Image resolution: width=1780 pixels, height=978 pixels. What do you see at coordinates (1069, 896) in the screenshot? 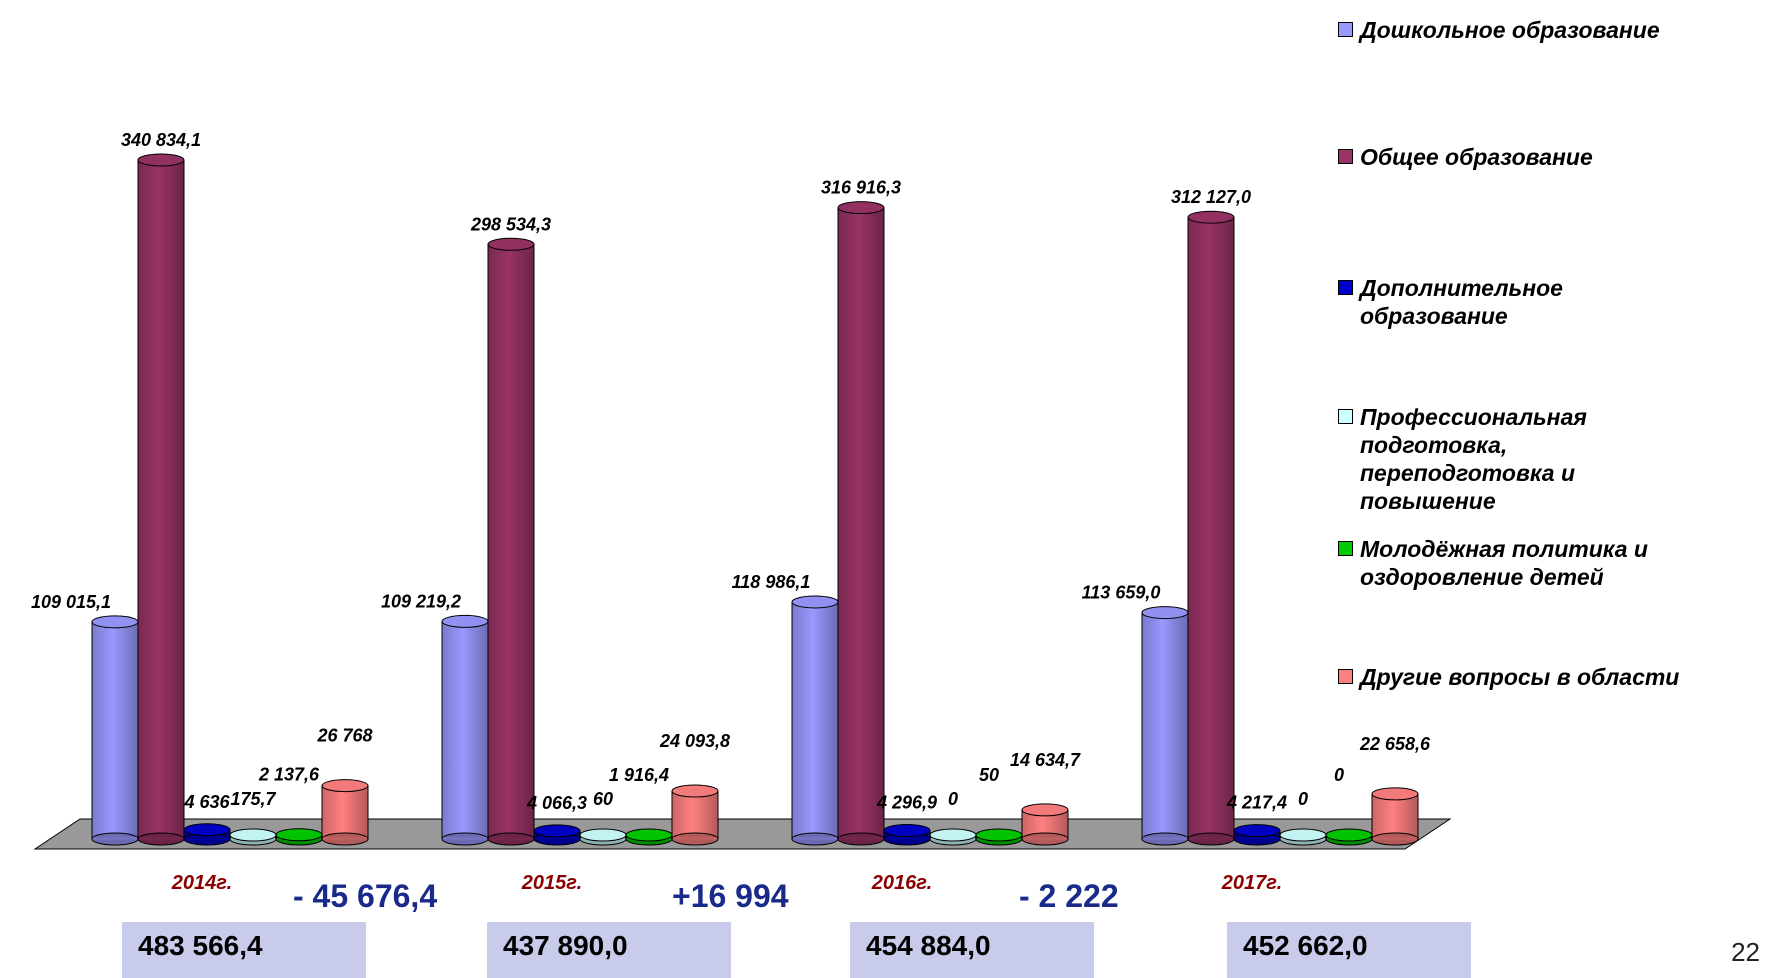
I see `difference-2016-2017: - 2 222` at bounding box center [1069, 896].